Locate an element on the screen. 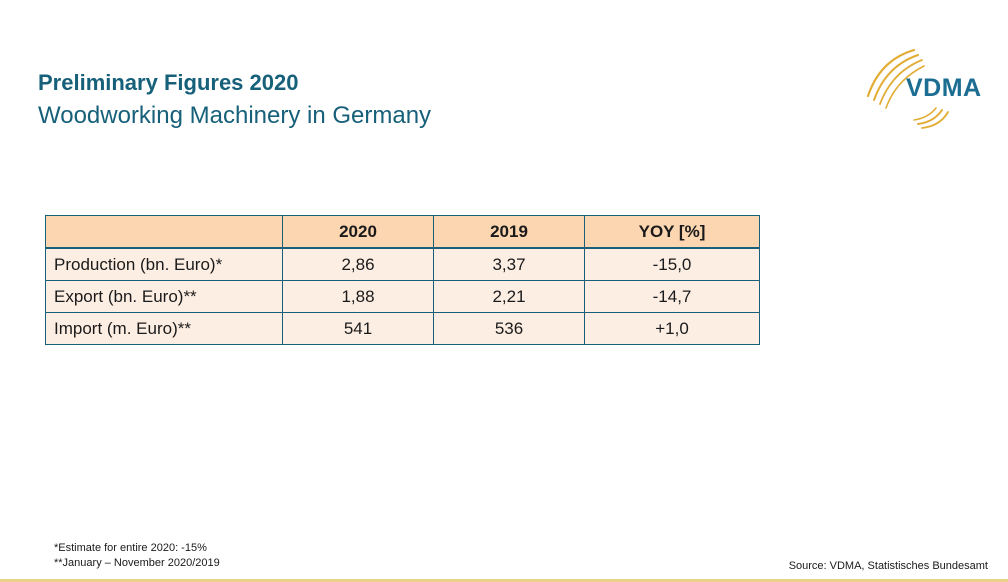 This screenshot has height=582, width=1008. header-cell-2020: 2020 is located at coordinates (358, 232).